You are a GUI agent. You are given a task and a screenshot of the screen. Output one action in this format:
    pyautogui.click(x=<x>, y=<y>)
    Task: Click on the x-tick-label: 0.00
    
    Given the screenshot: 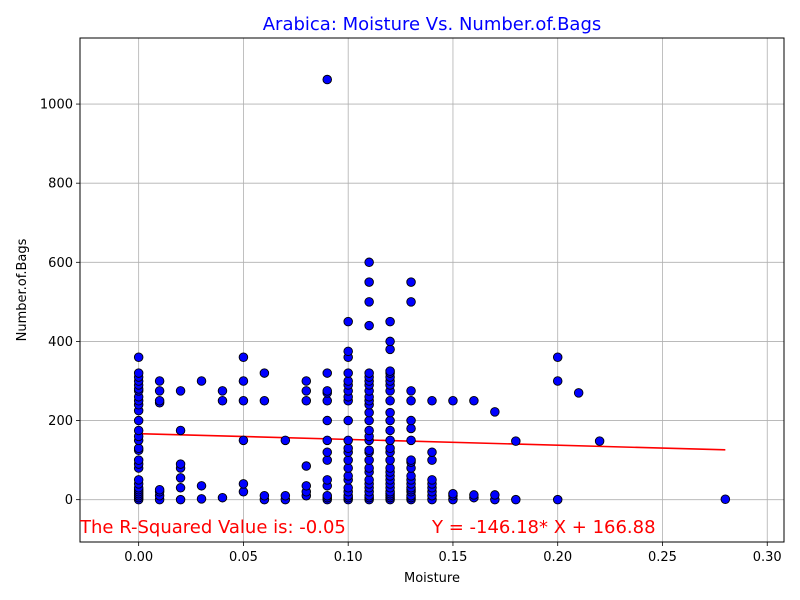 What is the action you would take?
    pyautogui.click(x=138, y=557)
    